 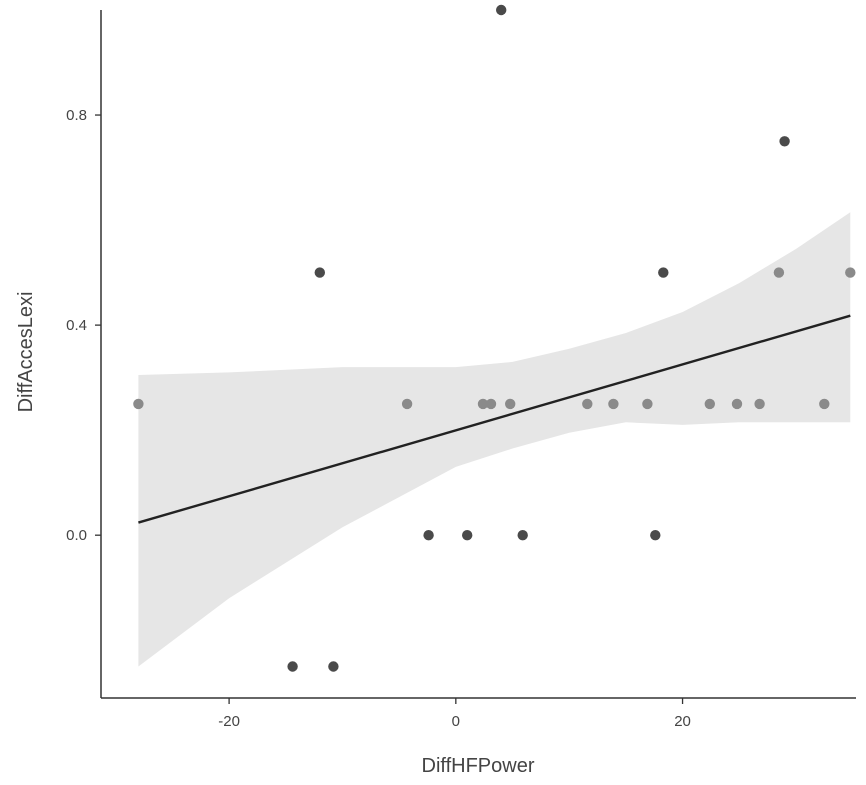 I want to click on x-tick-label: 0, so click(x=456, y=721).